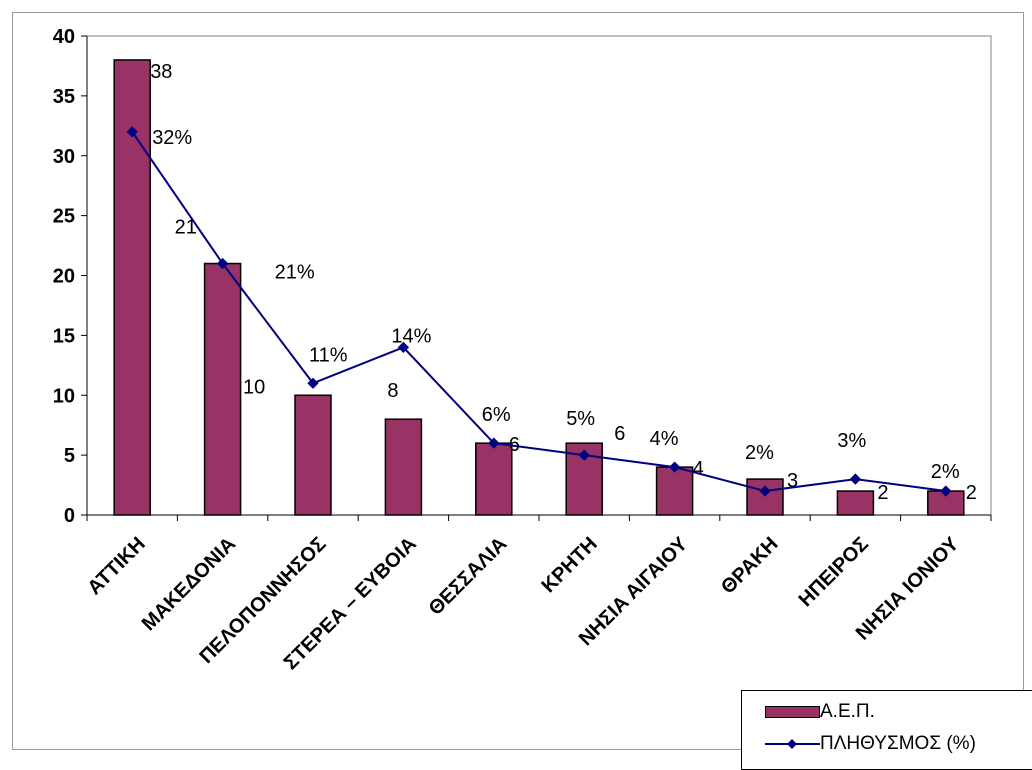 The height and width of the screenshot is (770, 1032). Describe the element at coordinates (792, 712) in the screenshot. I see `legend-swatch-gdp` at that location.